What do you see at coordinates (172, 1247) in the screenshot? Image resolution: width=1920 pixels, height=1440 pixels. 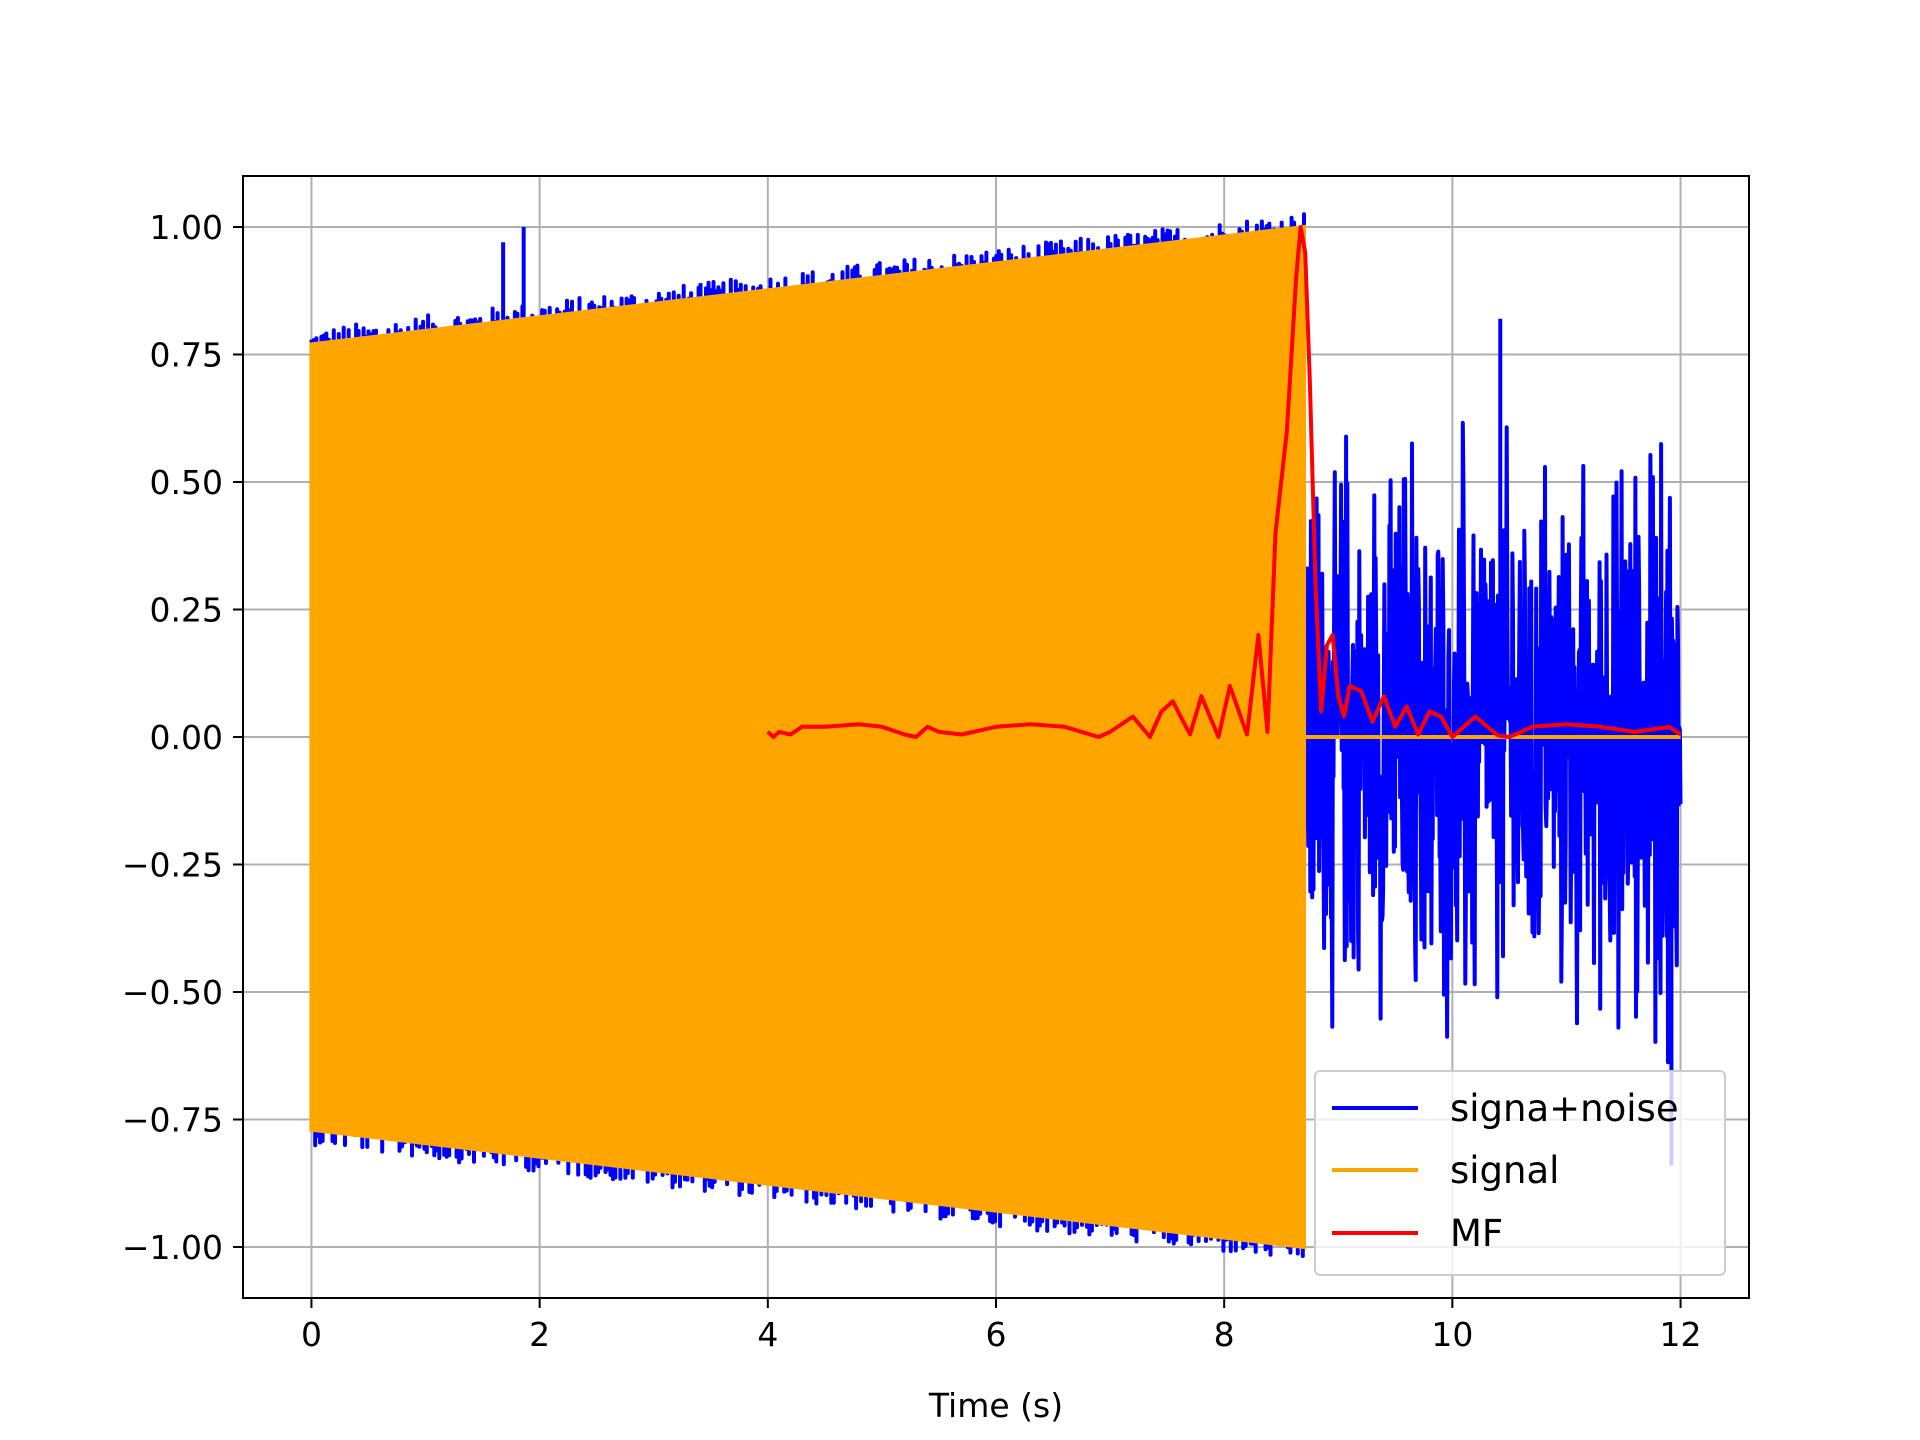 I see `y-tick-label: −1.00` at bounding box center [172, 1247].